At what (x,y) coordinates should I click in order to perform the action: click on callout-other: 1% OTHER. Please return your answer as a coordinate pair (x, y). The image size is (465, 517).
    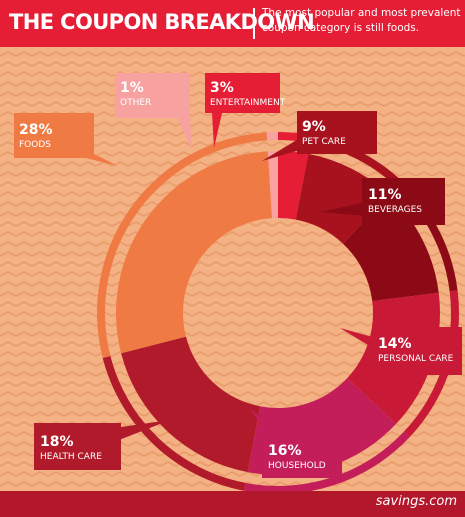
    Looking at the image, I should click on (153, 111).